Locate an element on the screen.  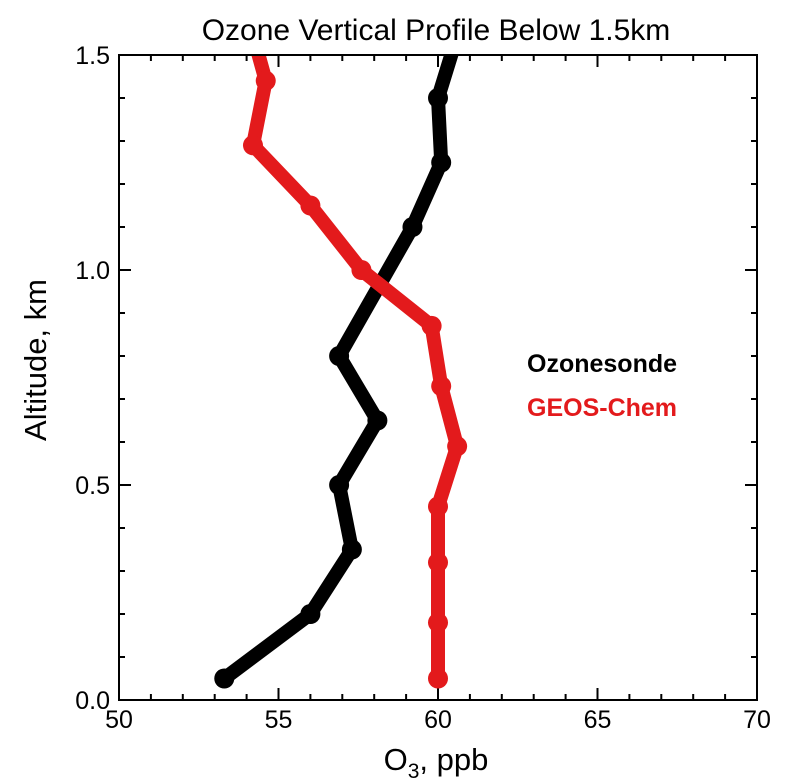
legend-entry-geos-chem: GEOS-Chem is located at coordinates (602, 408).